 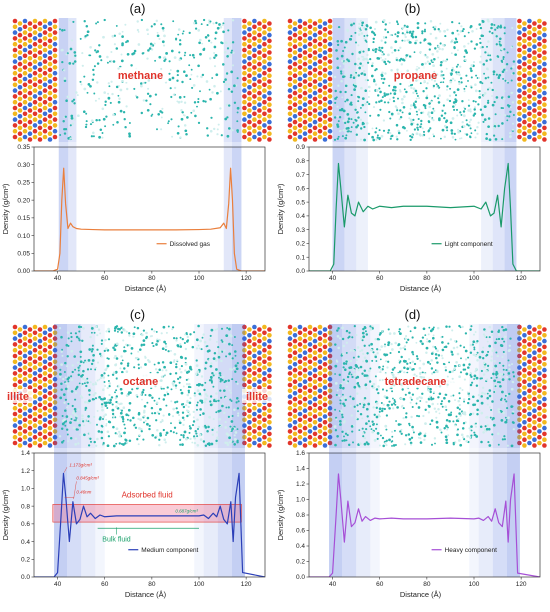 What do you see at coordinates (416, 382) in the screenshot?
I see `molecule-label: tetradecane` at bounding box center [416, 382].